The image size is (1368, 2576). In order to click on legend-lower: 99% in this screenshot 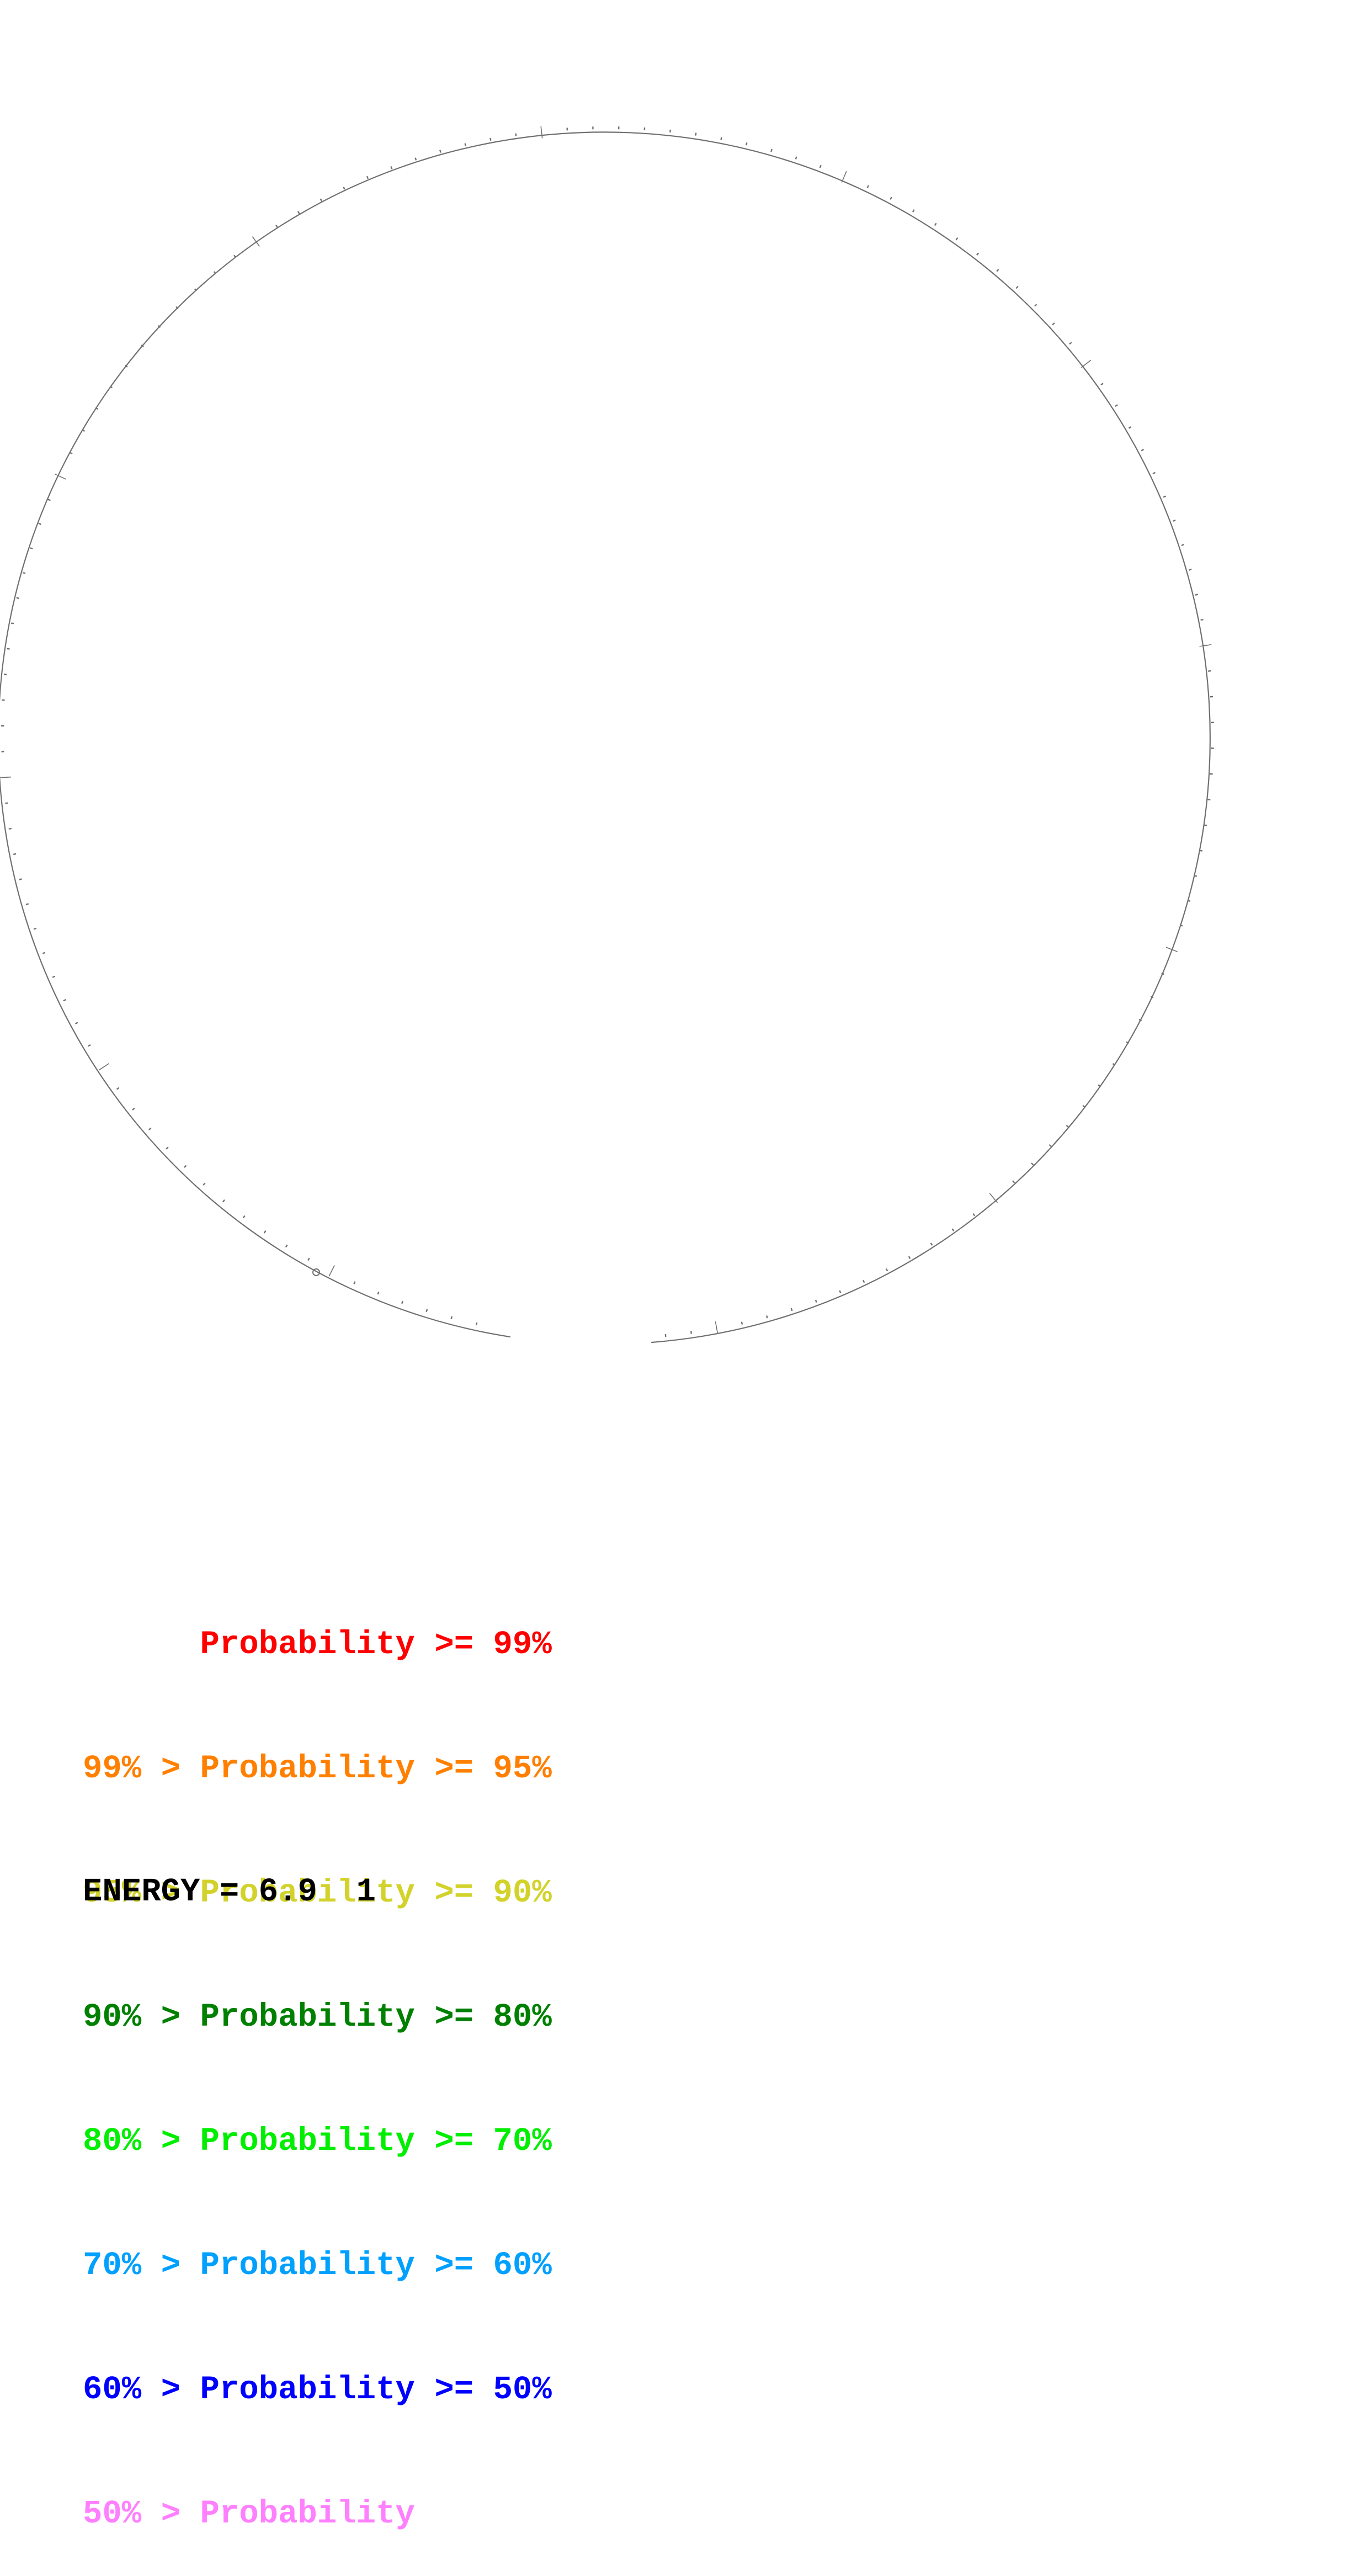, I will do `click(112, 1768)`.